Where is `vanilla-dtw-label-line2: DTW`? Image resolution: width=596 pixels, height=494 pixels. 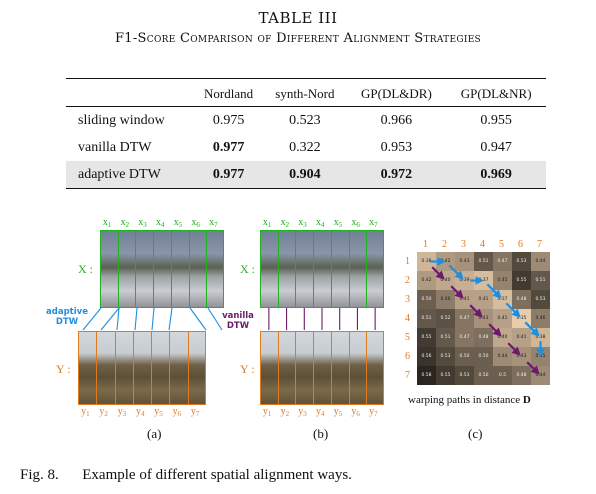
vanilla-dtw-label-line2: DTW is located at coordinates (238, 326).